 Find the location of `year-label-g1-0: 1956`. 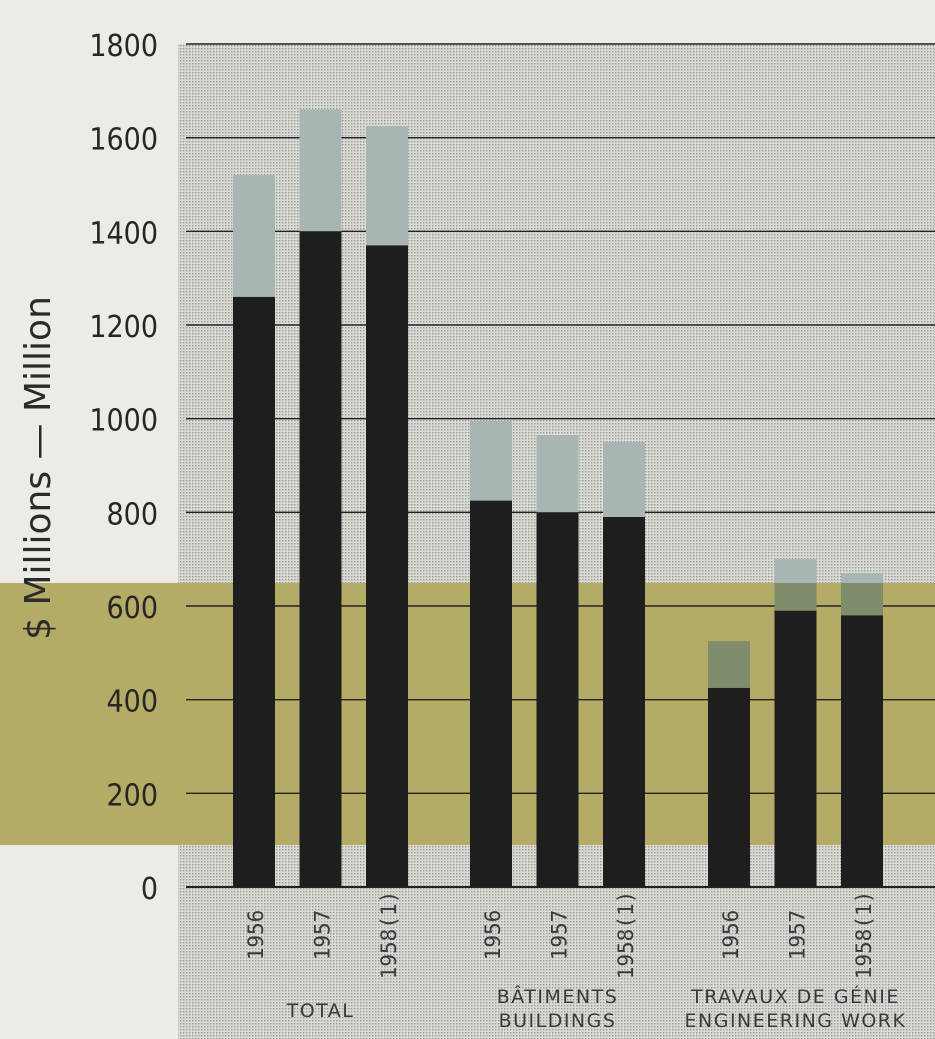

year-label-g1-0: 1956 is located at coordinates (493, 935).